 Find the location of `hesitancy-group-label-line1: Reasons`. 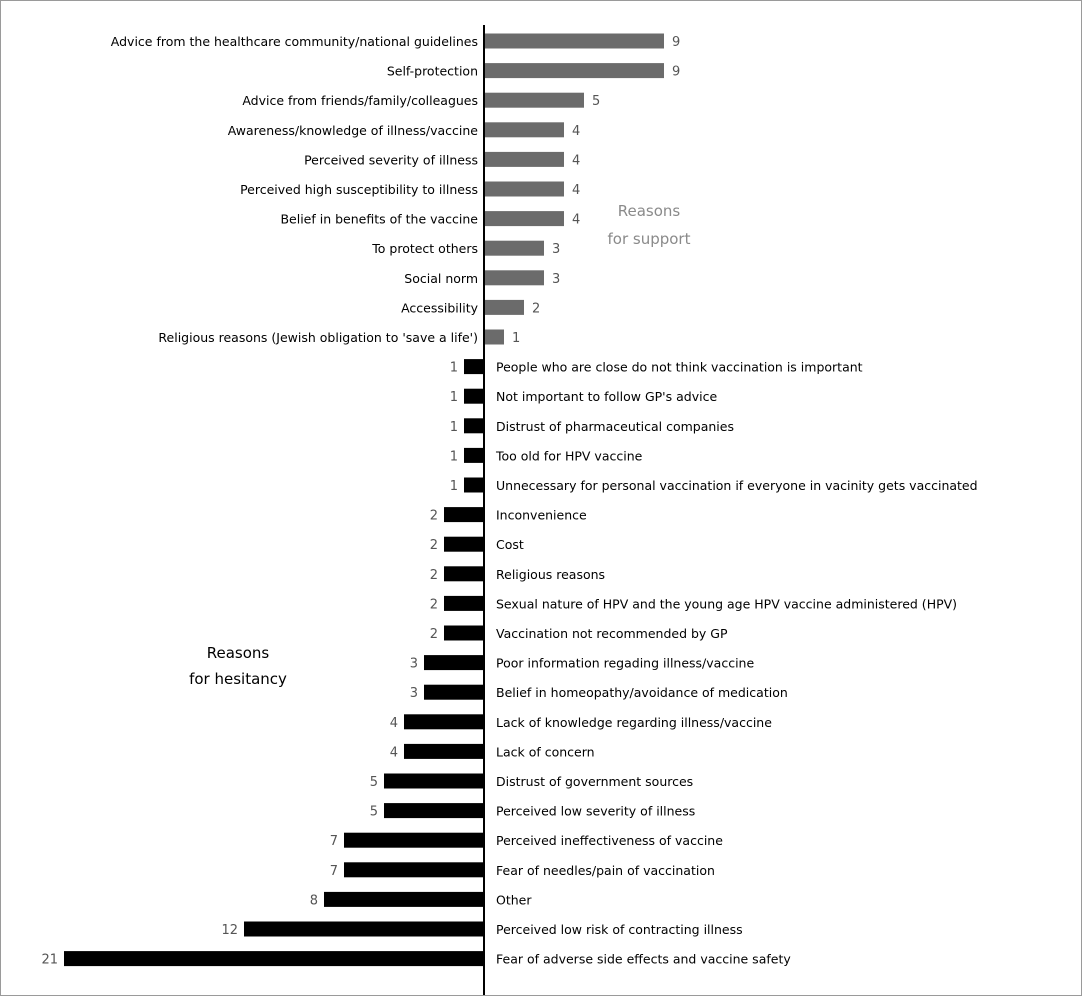

hesitancy-group-label-line1: Reasons is located at coordinates (238, 653).